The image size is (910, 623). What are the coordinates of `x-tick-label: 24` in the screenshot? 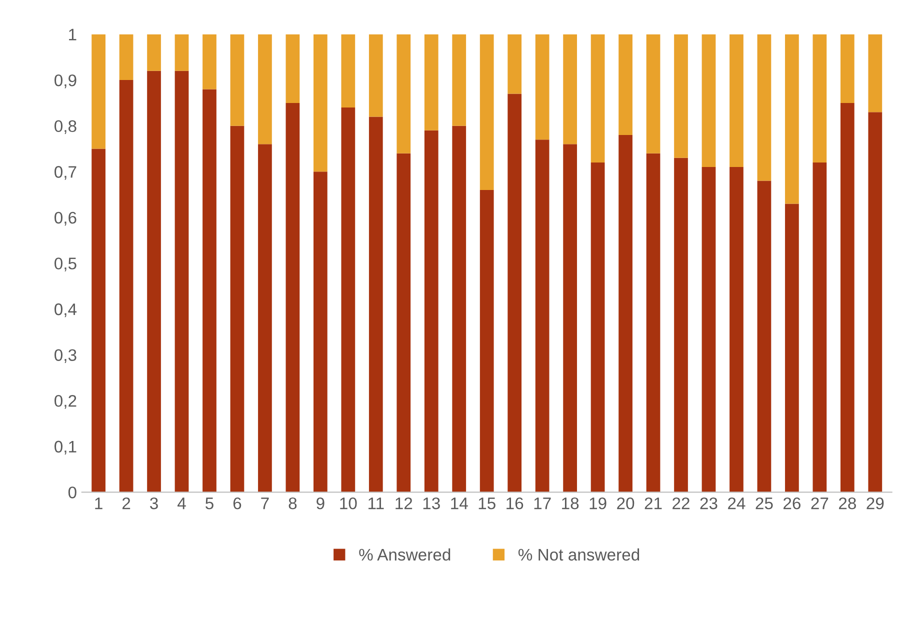 It's located at (737, 503).